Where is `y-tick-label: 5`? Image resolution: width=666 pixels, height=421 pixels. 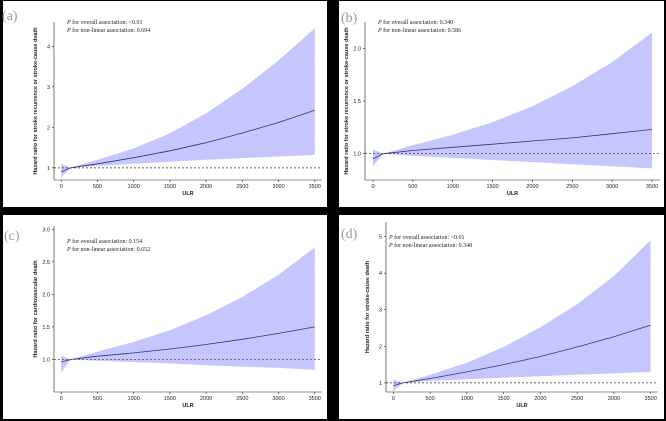
y-tick-label: 5 is located at coordinates (380, 238).